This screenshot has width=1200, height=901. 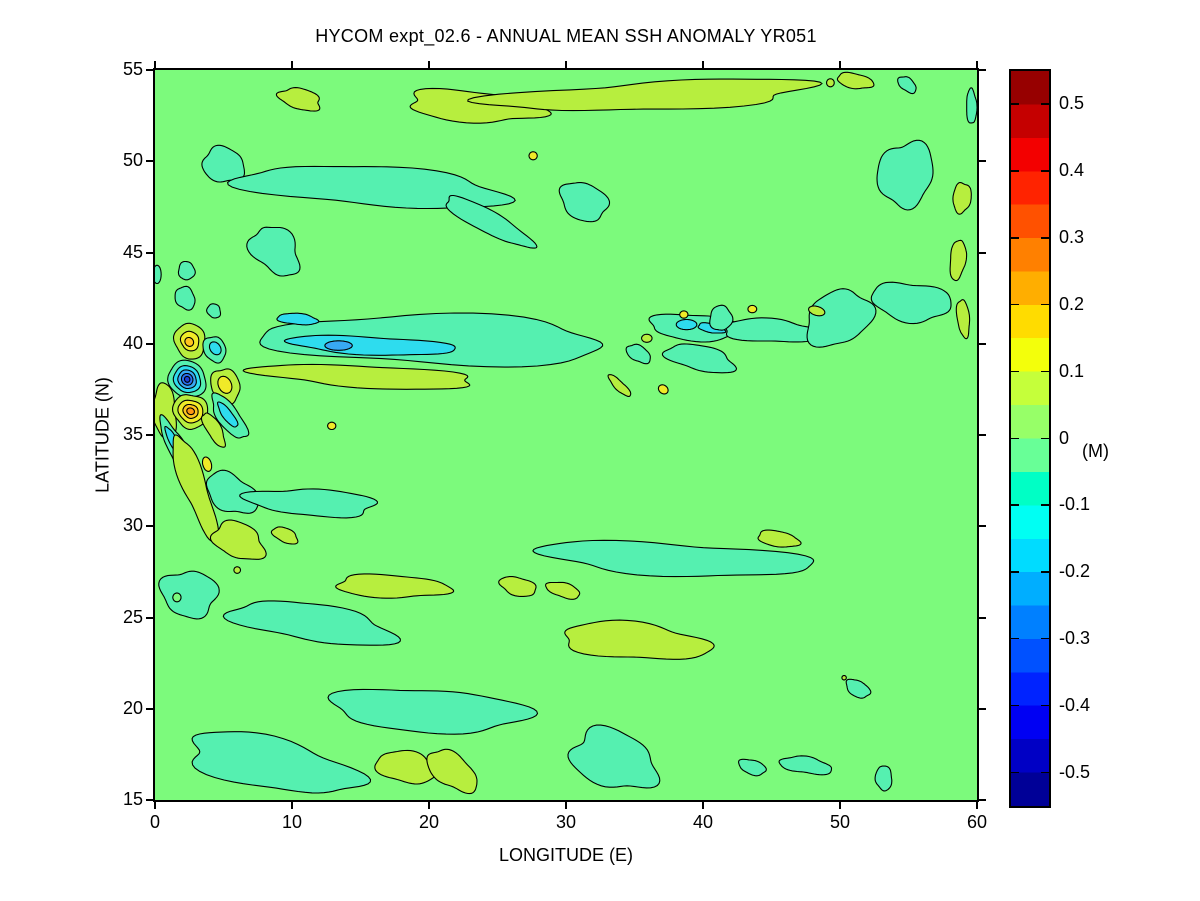 What do you see at coordinates (132, 342) in the screenshot?
I see `y-tick-label: 40` at bounding box center [132, 342].